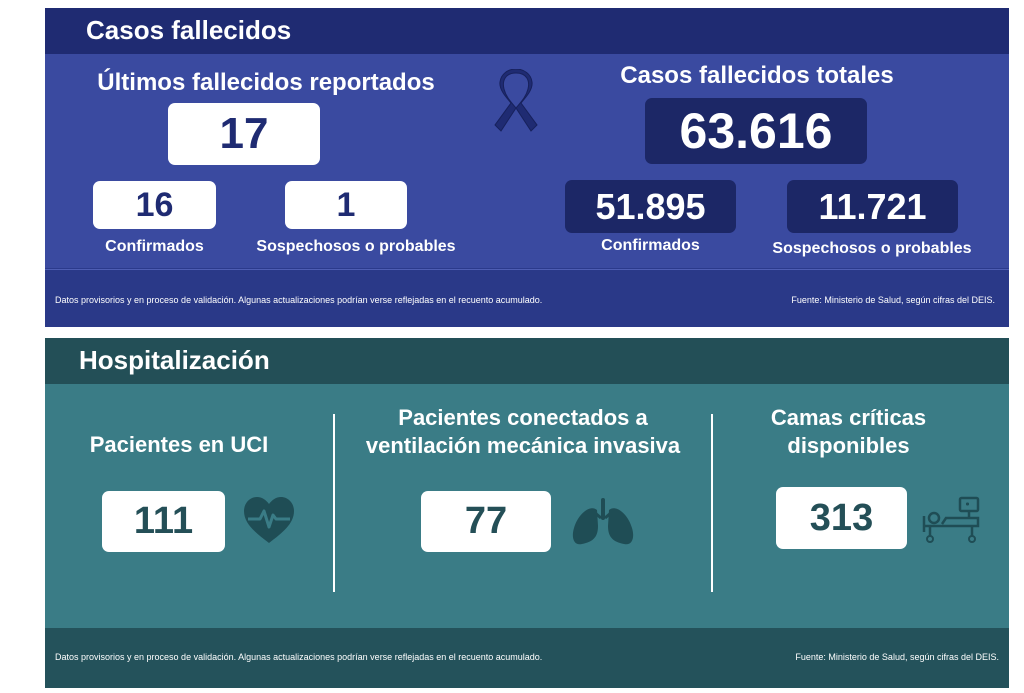  Describe the element at coordinates (269, 520) in the screenshot. I see `heart-pulse-icon` at that location.